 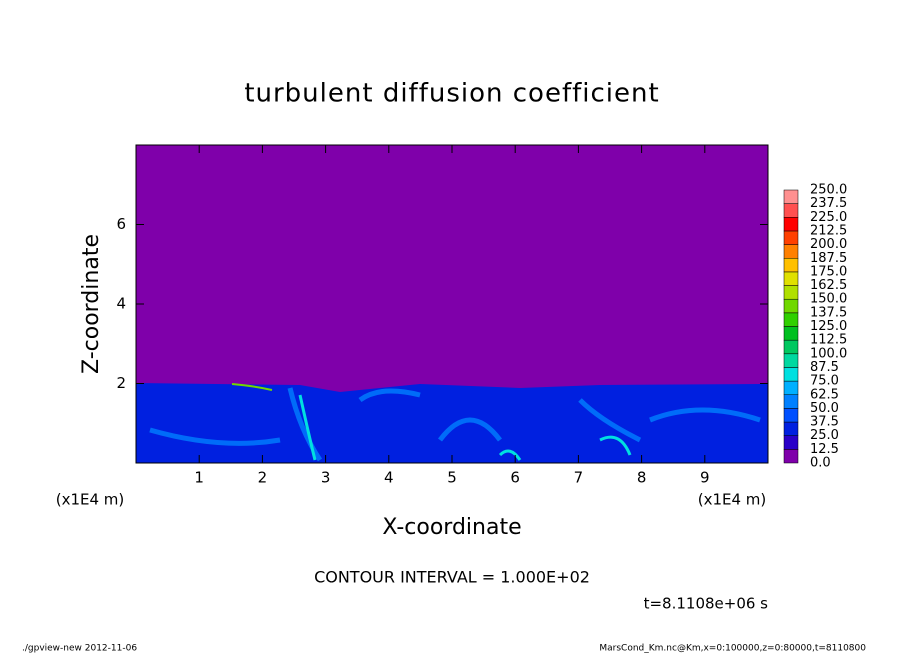 I want to click on y-tick-label: 2, so click(x=121, y=383).